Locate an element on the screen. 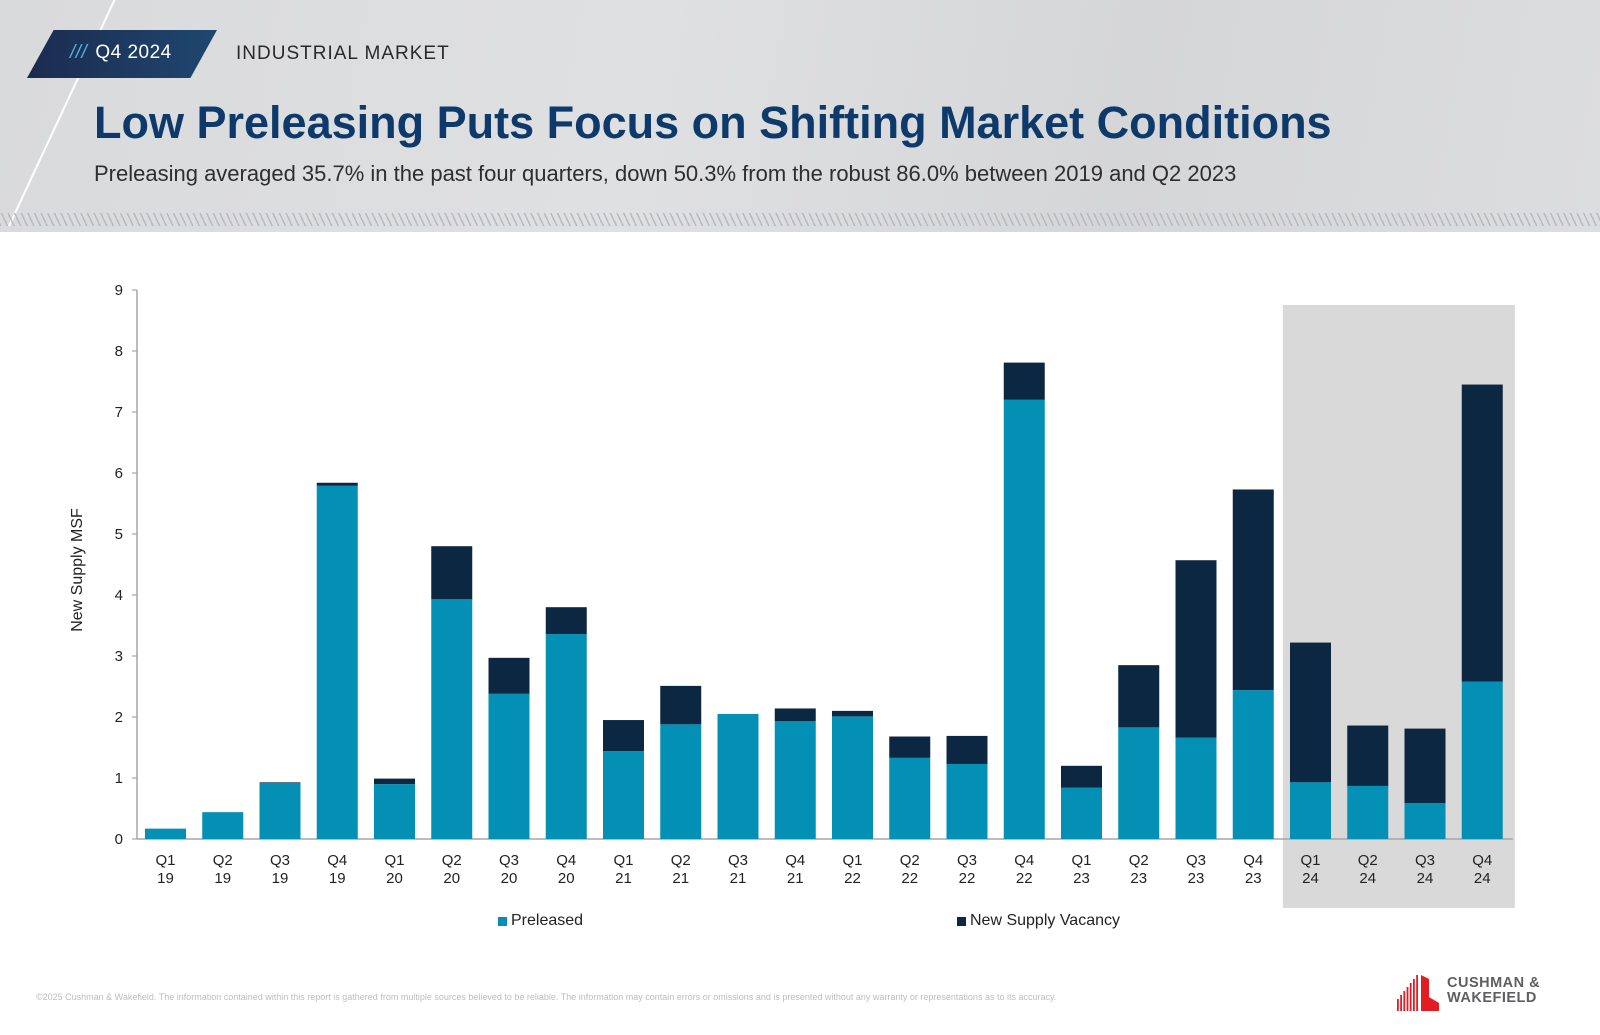 Image resolution: width=1600 pixels, height=1035 pixels. legend-item-preleased: Preleased is located at coordinates (540, 921).